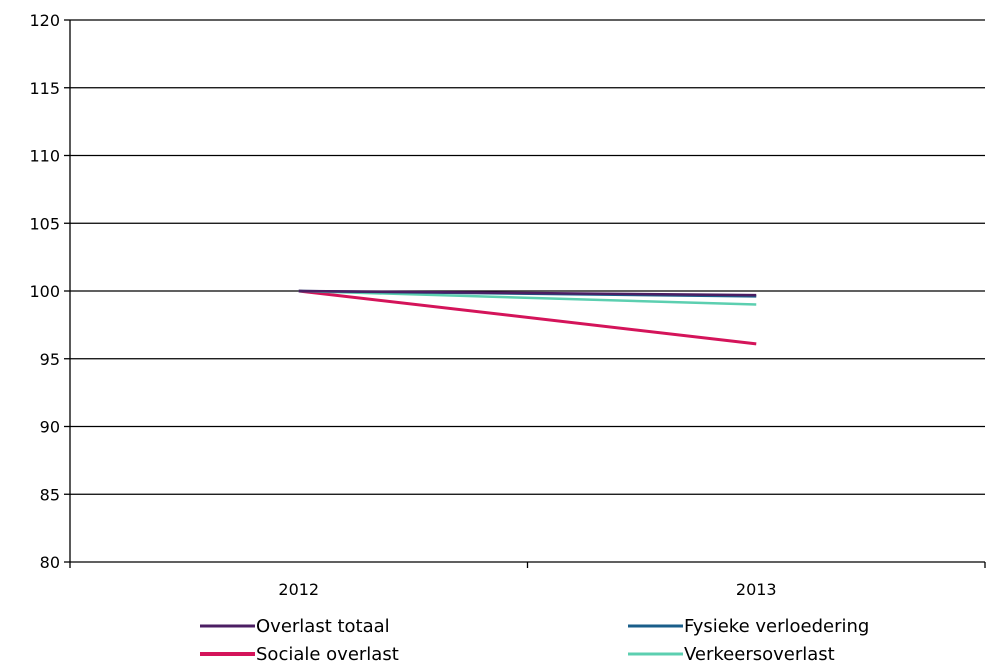  Describe the element at coordinates (50, 494) in the screenshot. I see `y-tick-label: 85` at that location.